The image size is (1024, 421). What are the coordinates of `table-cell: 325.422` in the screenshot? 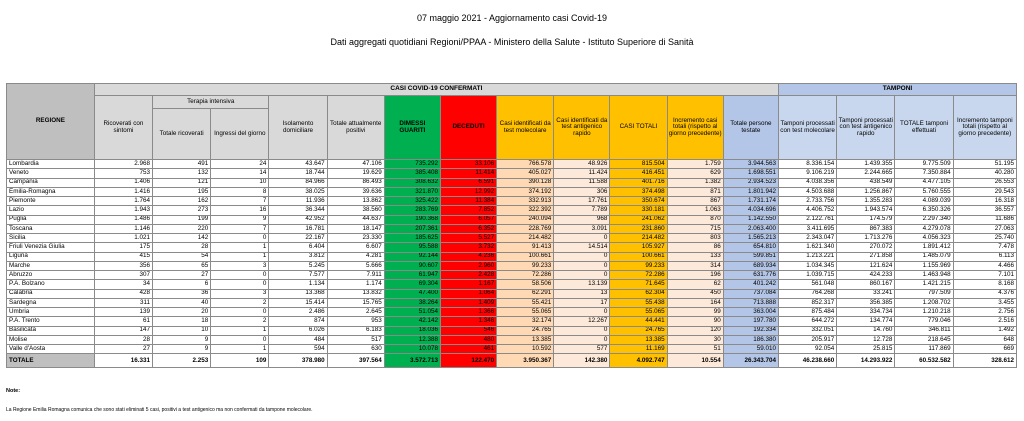 It's located at (412, 201).